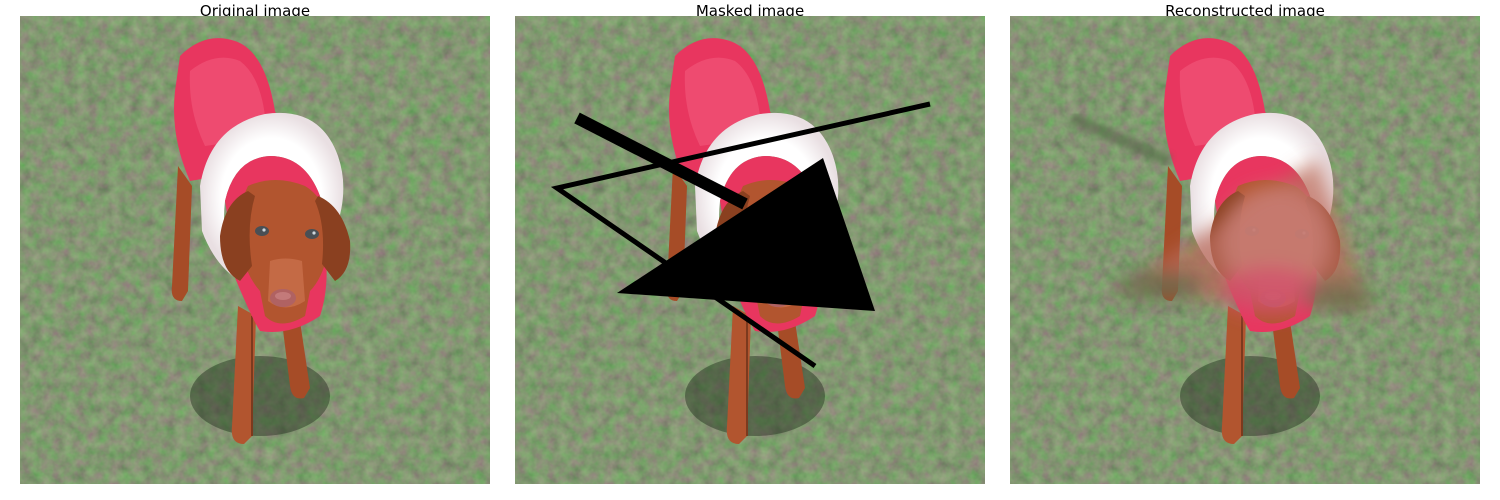  I want to click on mask-stroke-zigzag, so click(740, 235).